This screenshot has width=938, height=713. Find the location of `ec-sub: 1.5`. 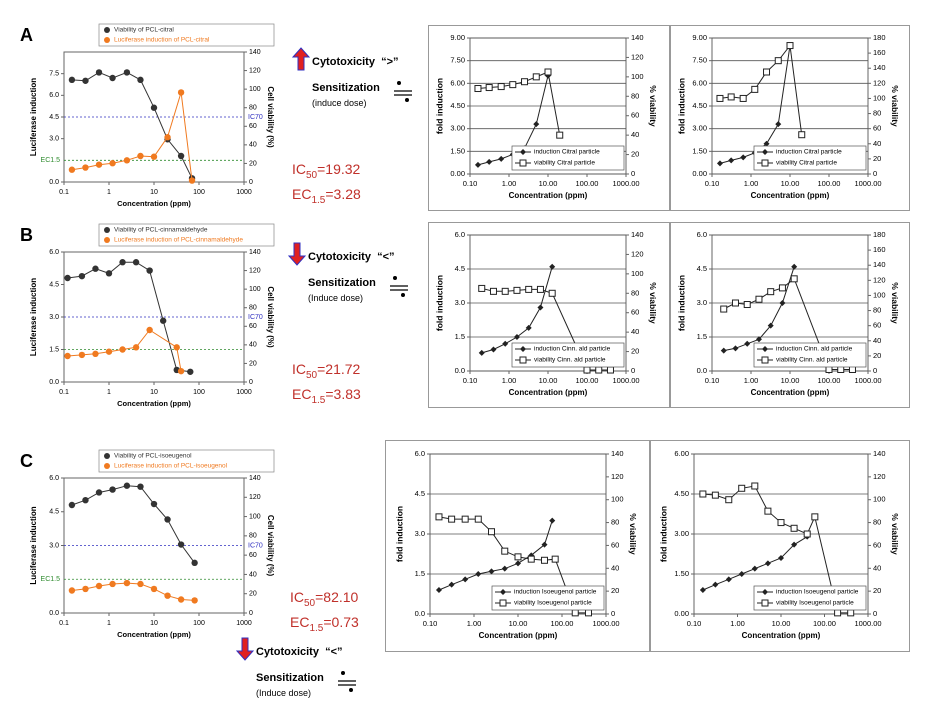

ec-sub: 1.5 is located at coordinates (318, 400).